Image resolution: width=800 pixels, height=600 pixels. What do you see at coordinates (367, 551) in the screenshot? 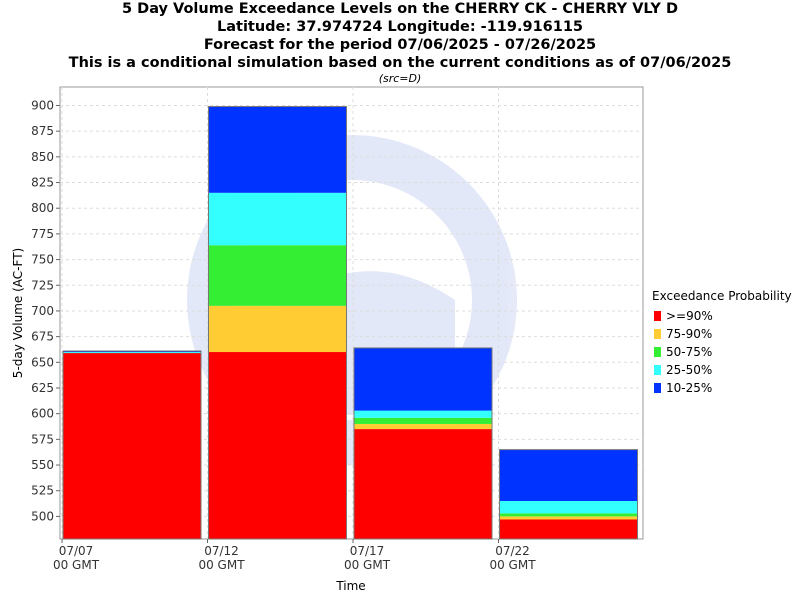
I see `x-tick-label-date: 07/17` at bounding box center [367, 551].